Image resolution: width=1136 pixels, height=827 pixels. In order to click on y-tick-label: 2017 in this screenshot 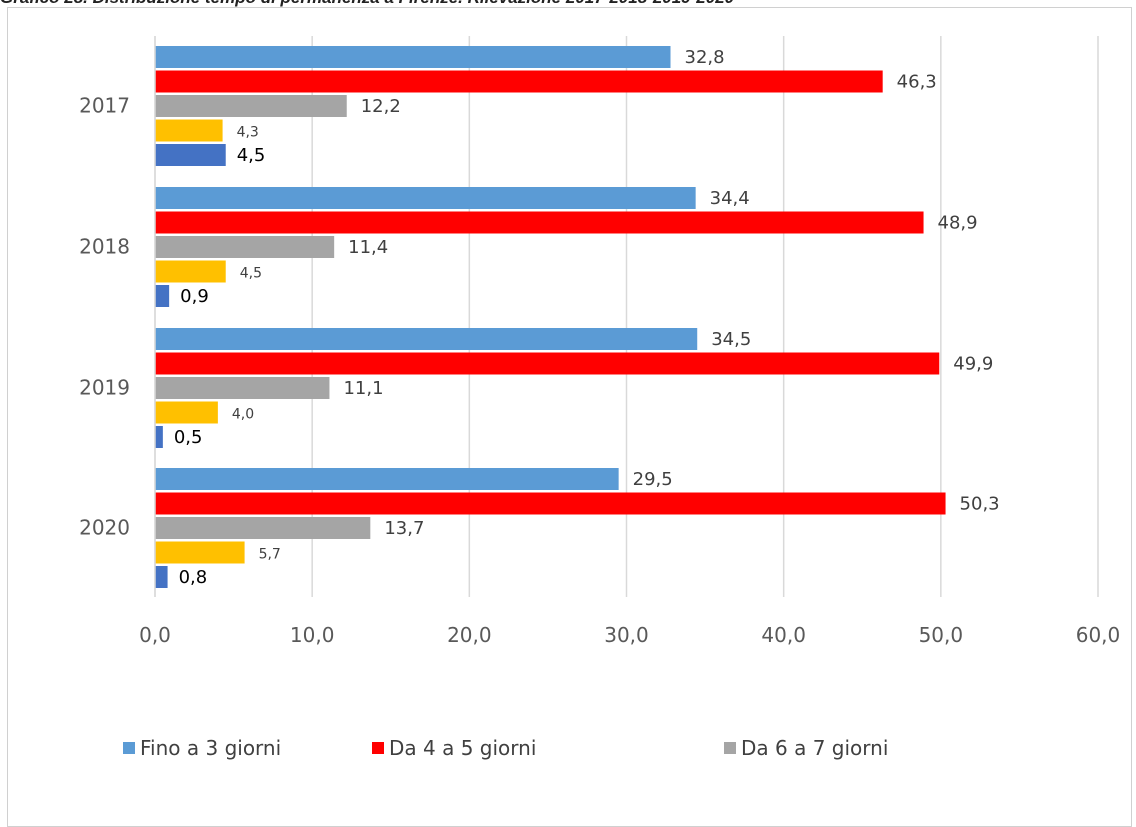, I will do `click(104, 105)`.